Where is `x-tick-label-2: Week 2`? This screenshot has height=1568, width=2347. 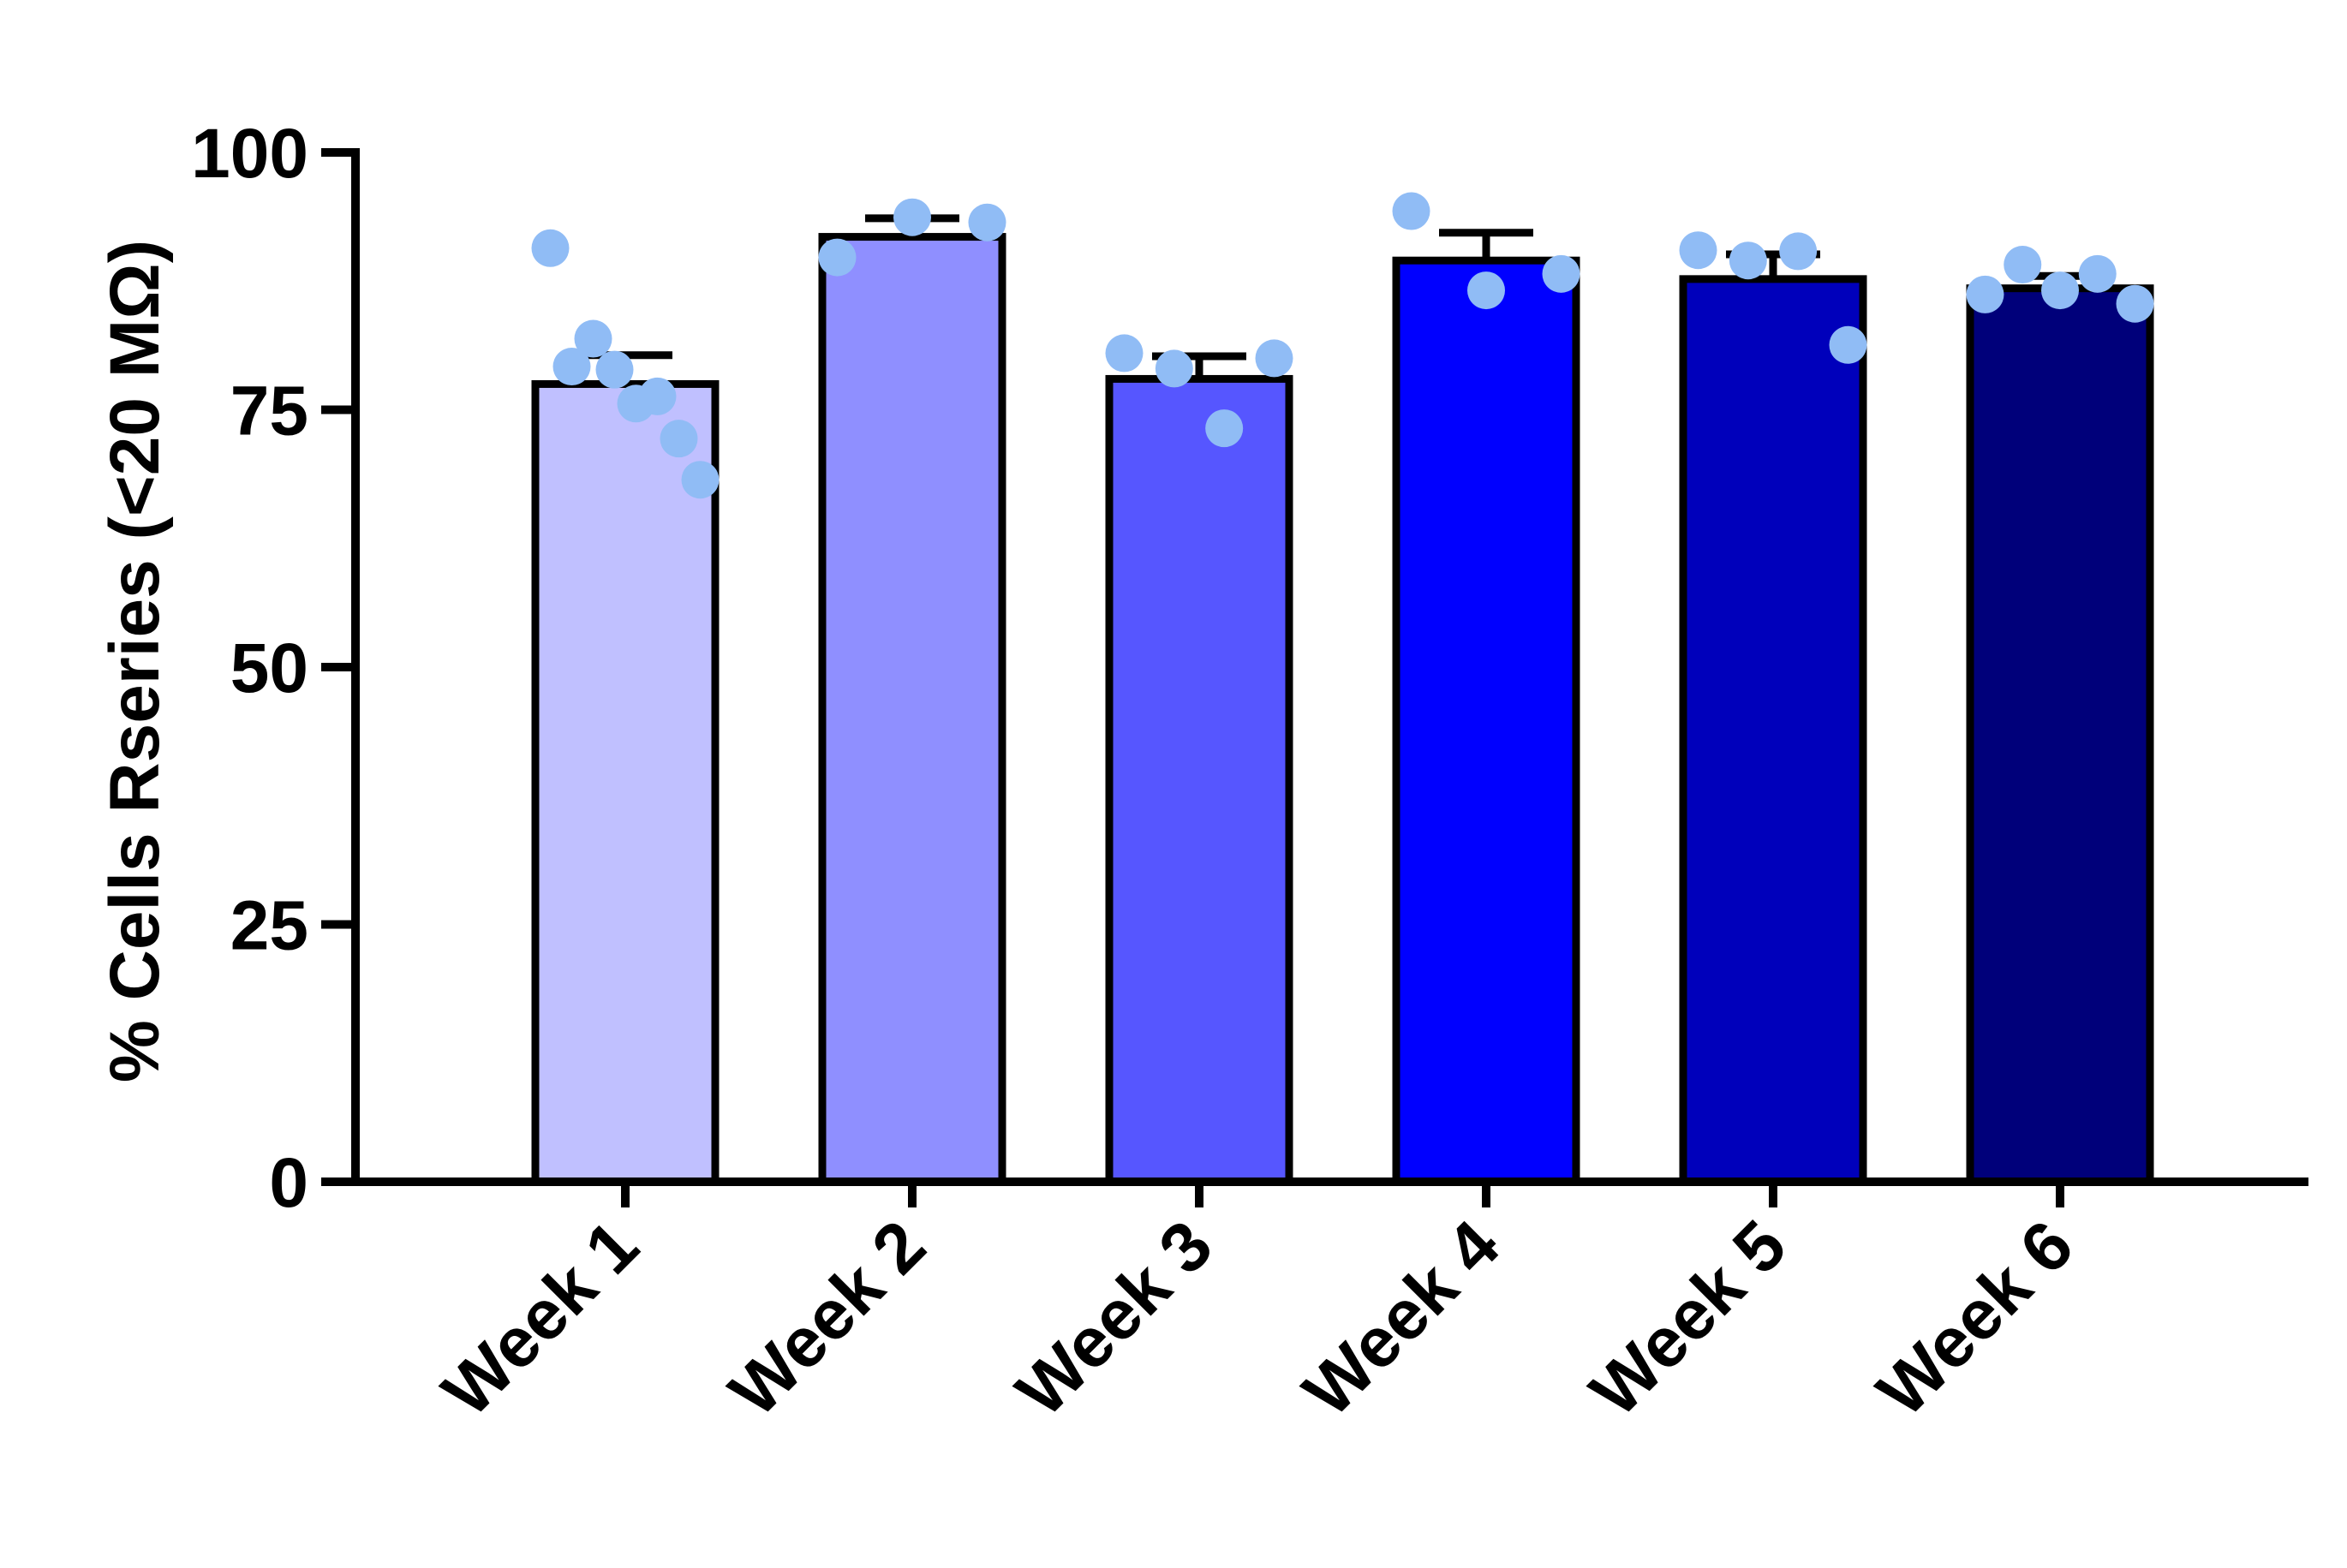
x-tick-label-2: Week 2 is located at coordinates (828, 1318).